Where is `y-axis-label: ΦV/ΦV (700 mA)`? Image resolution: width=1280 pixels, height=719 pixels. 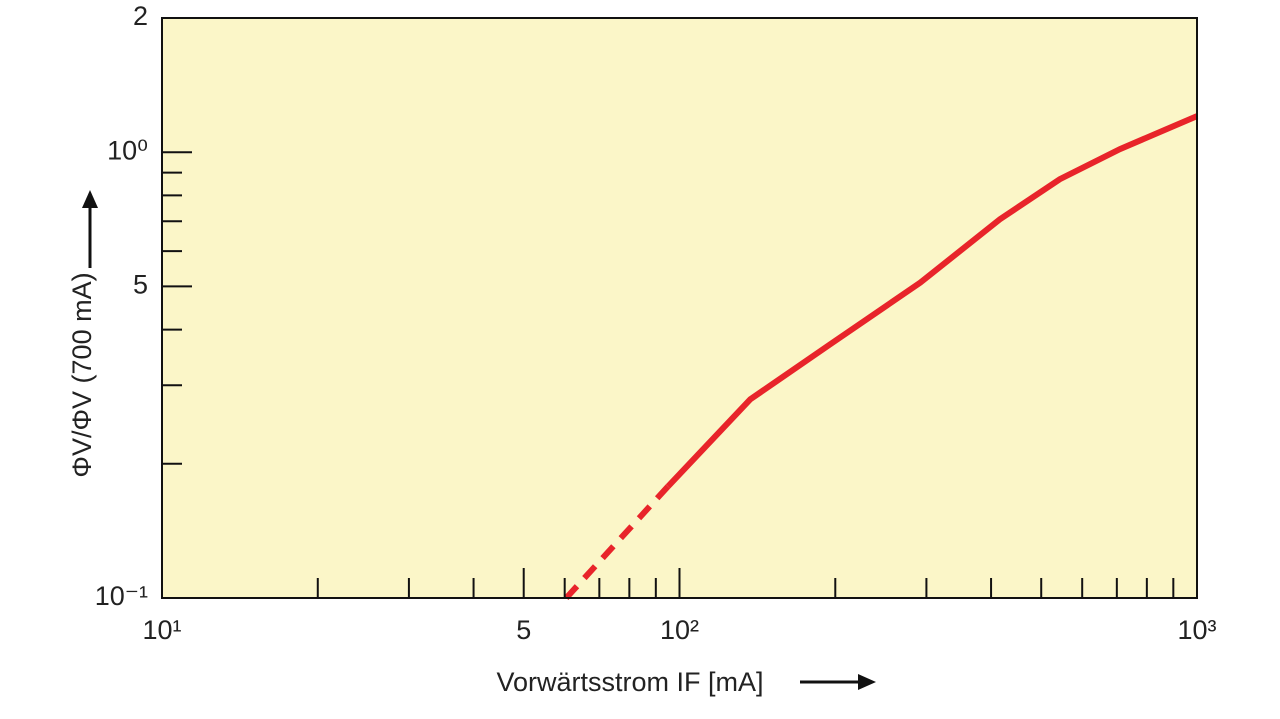
y-axis-label: ΦV/ΦV (700 mA) is located at coordinates (82, 374).